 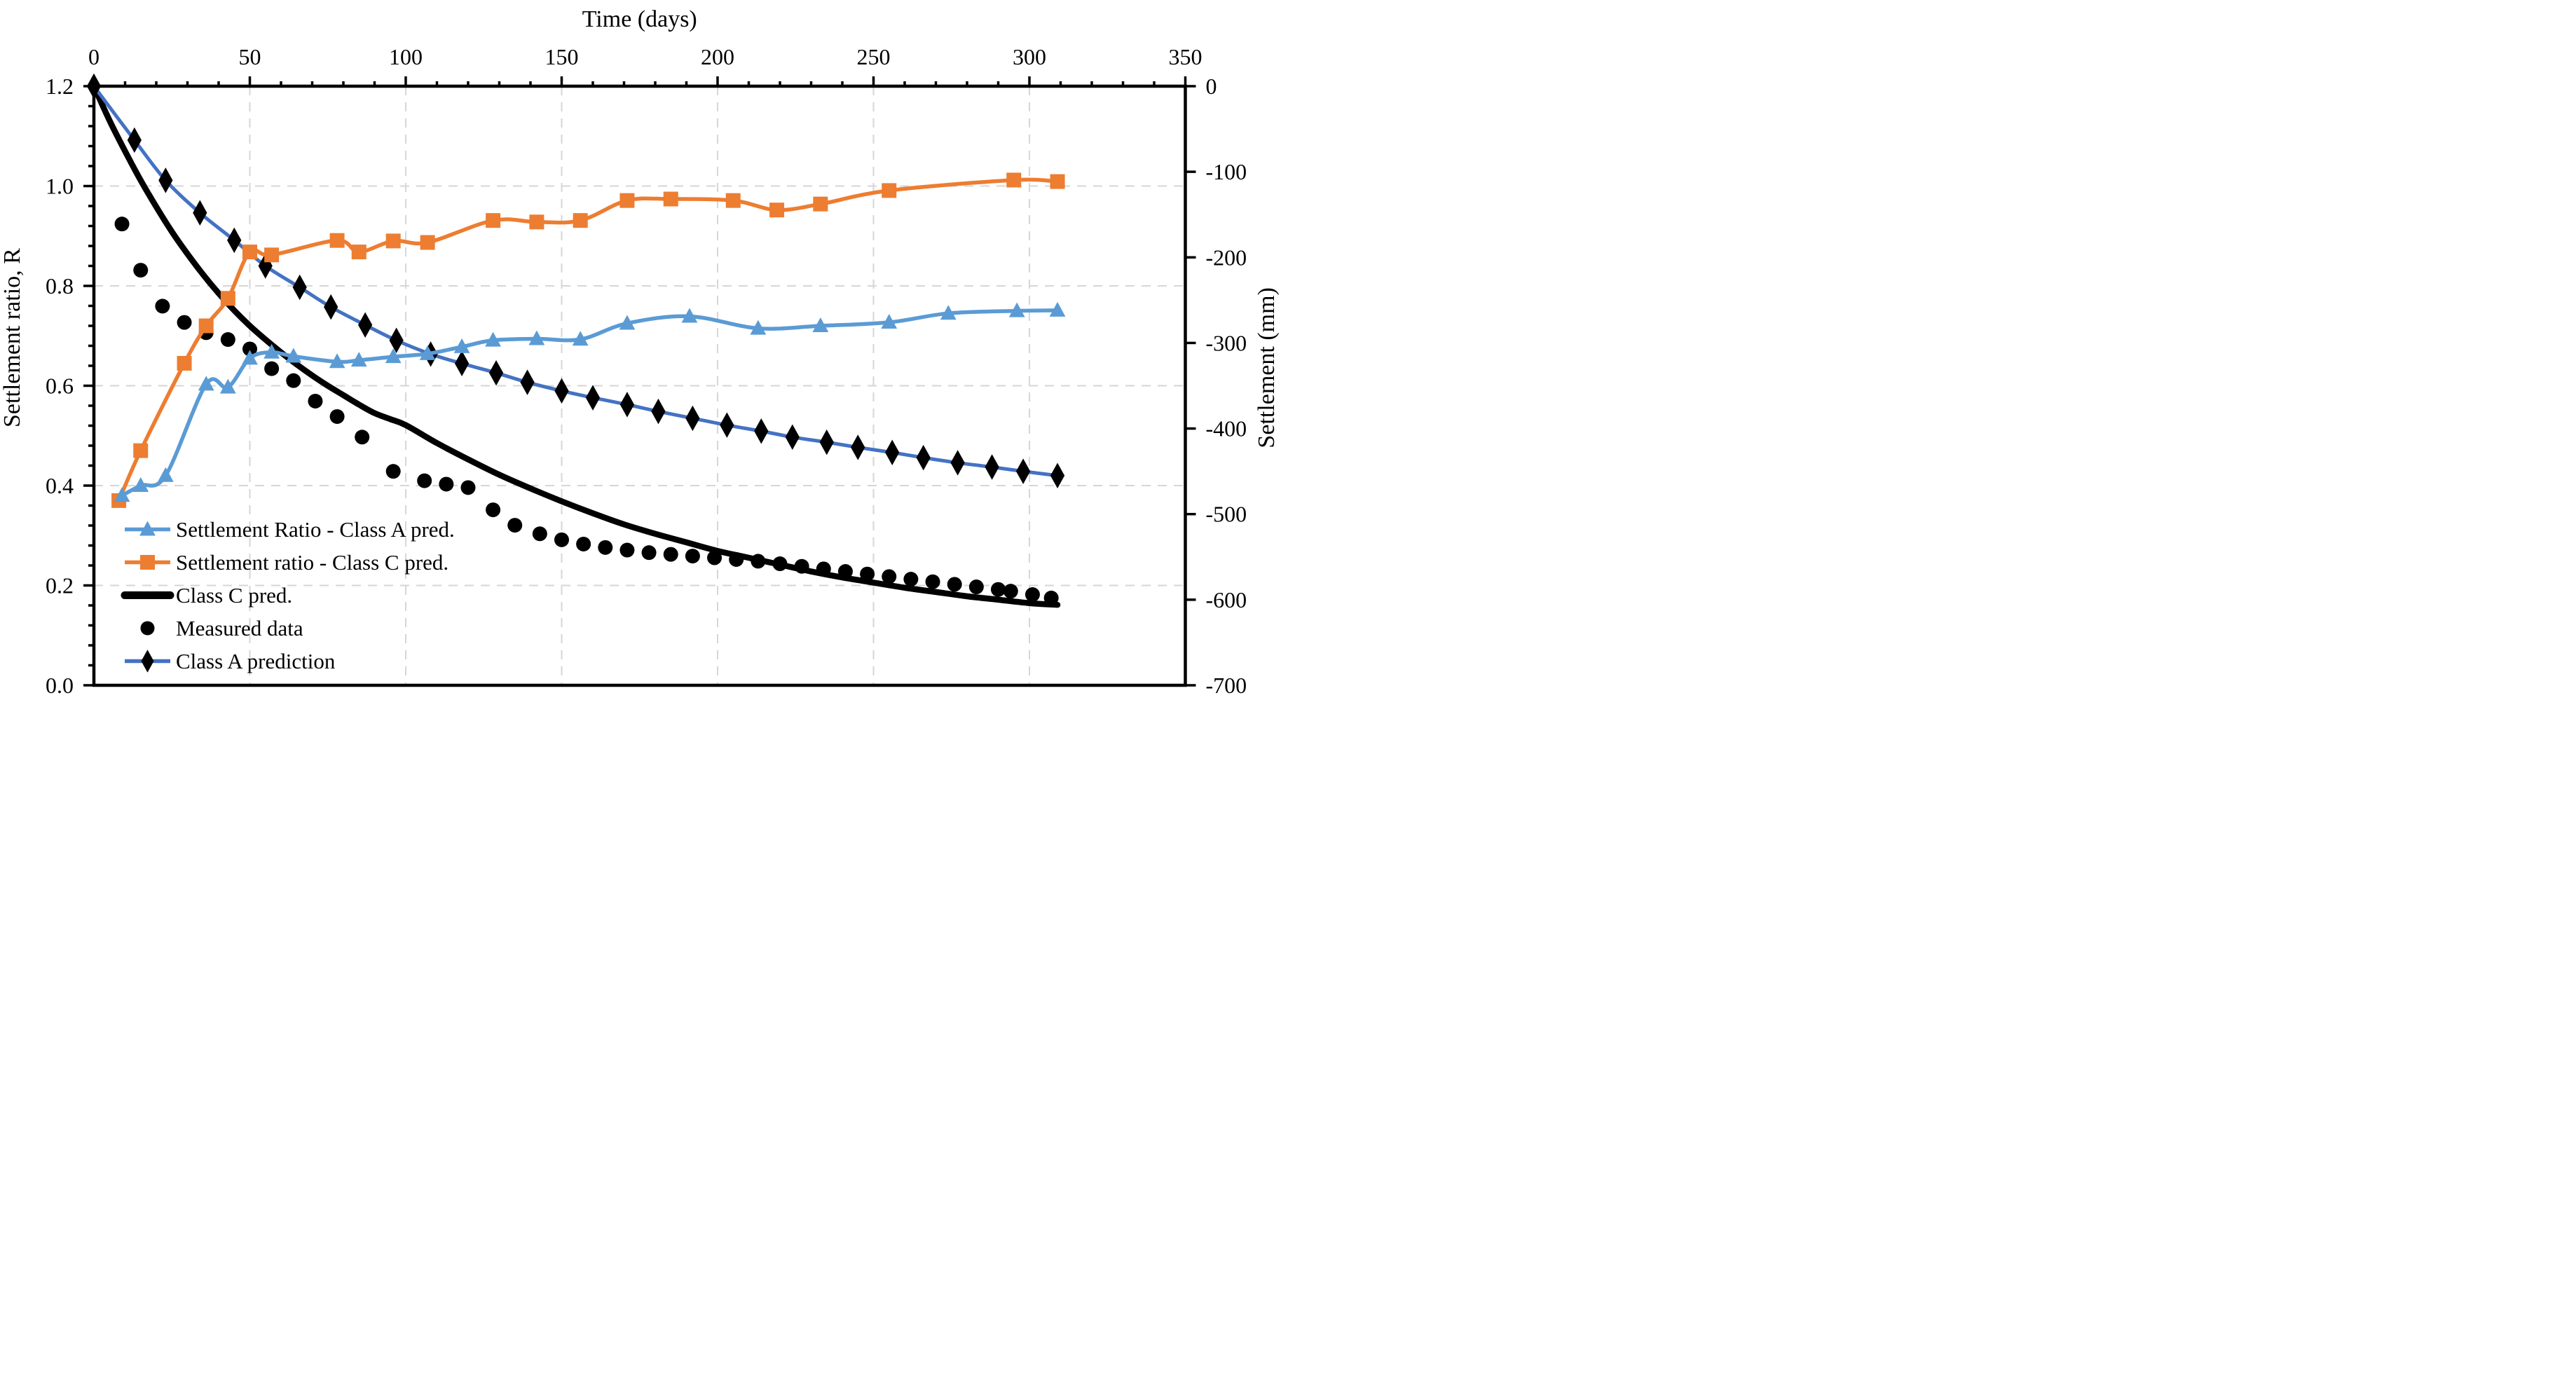 I want to click on series-line, so click(x=588, y=340).